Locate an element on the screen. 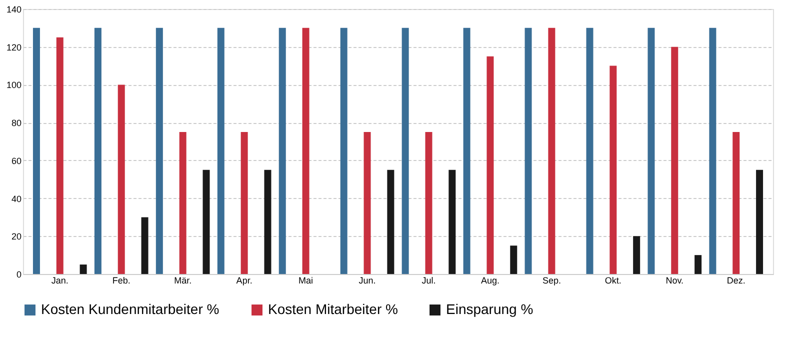 Image resolution: width=800 pixels, height=343 pixels. x-tick-label: Jul. is located at coordinates (429, 281).